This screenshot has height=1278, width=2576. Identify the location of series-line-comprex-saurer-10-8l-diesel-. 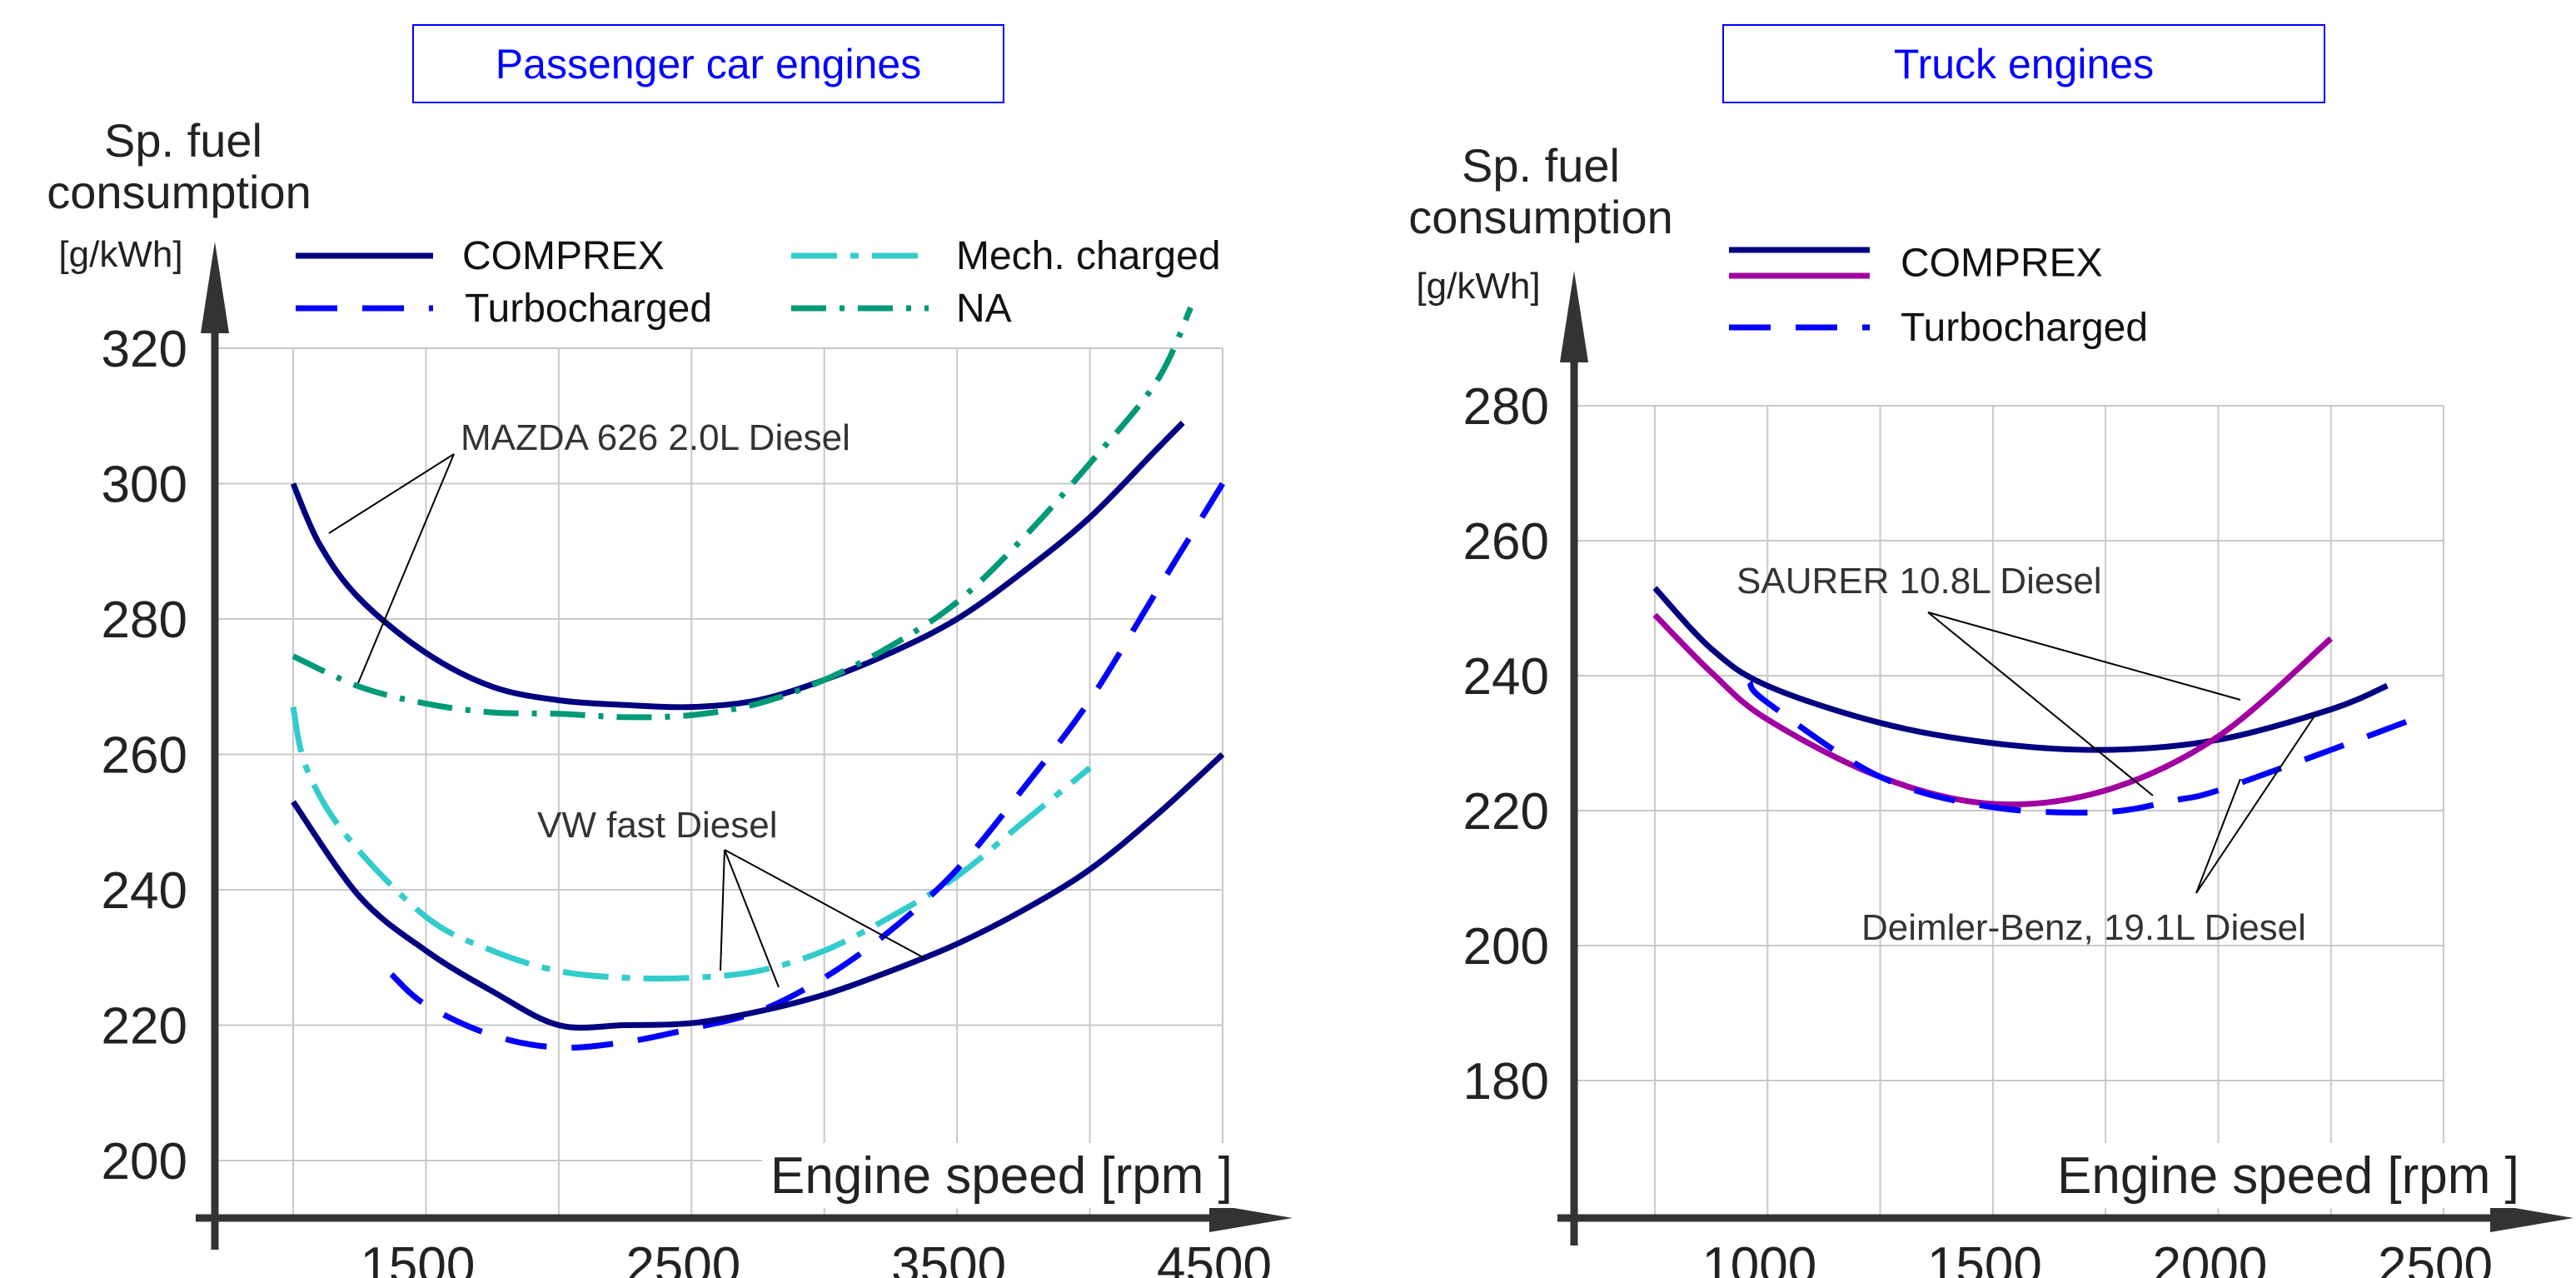
(2020, 669).